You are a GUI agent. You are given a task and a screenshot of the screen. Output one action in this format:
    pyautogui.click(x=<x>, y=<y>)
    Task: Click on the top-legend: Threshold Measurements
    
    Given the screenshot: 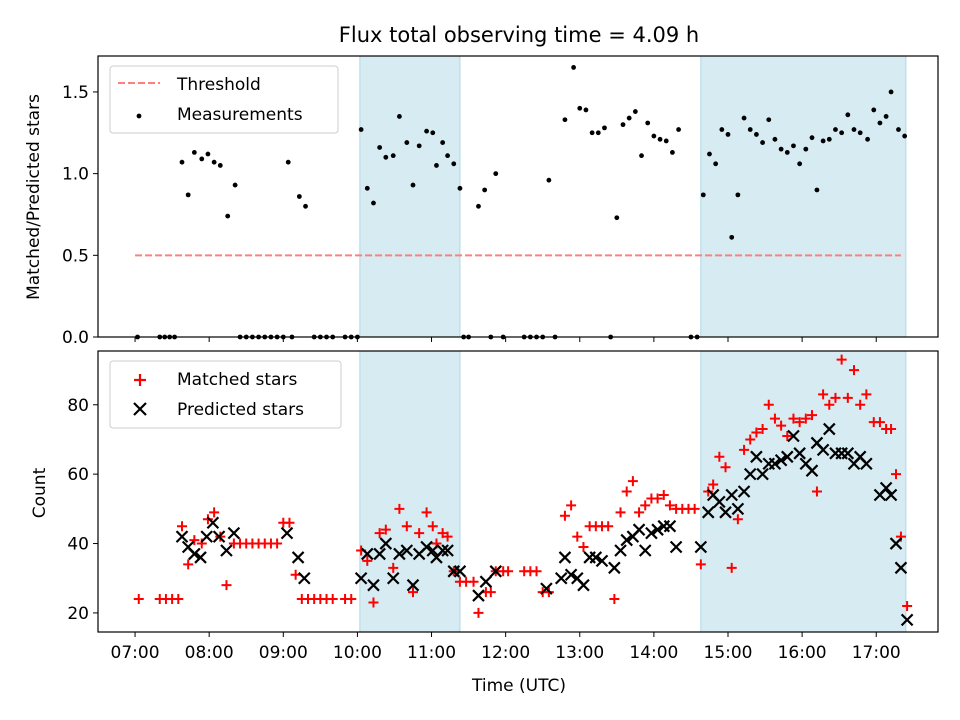 What is the action you would take?
    pyautogui.click(x=224, y=99)
    